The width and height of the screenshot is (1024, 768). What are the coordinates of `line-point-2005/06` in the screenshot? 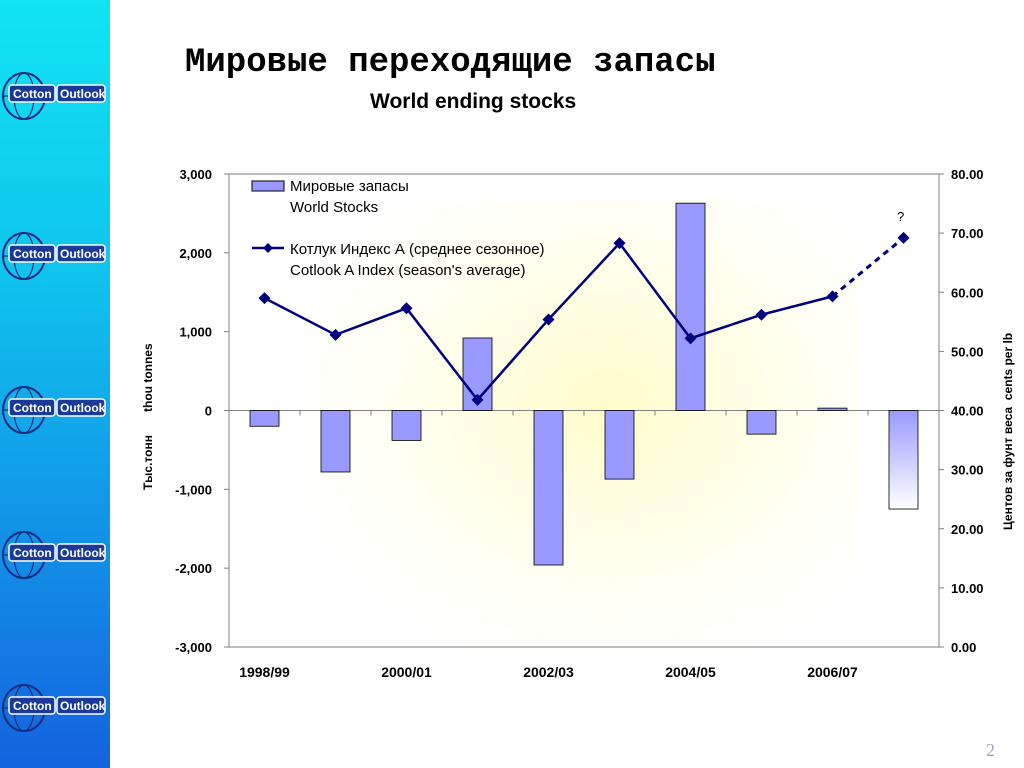 It's located at (761, 314).